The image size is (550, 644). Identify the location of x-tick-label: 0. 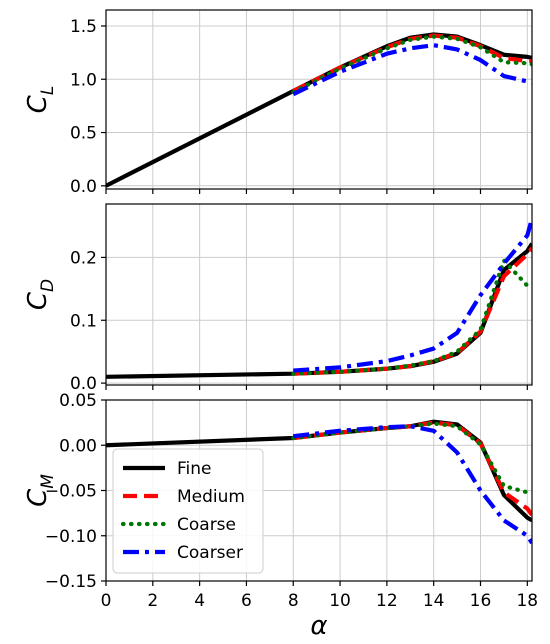
(106, 601).